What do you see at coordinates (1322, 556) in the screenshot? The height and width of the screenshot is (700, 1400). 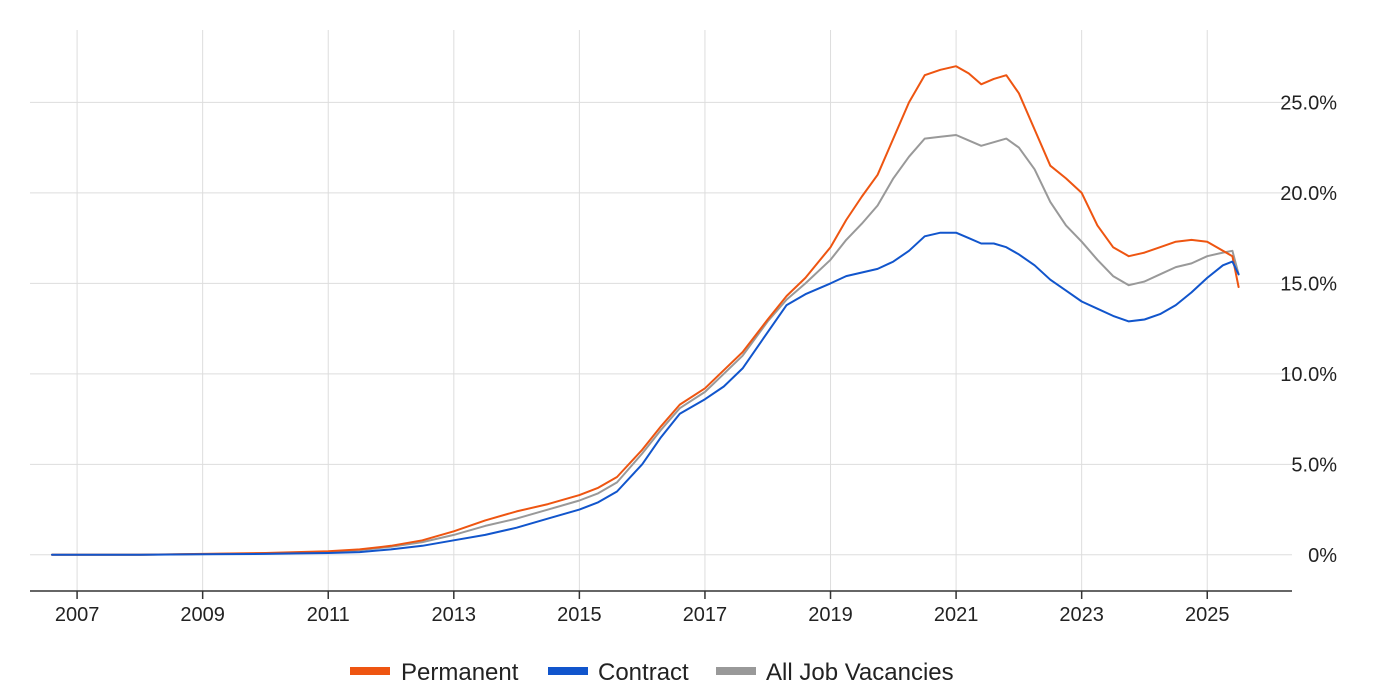 I see `y-tick-label: 0%` at bounding box center [1322, 556].